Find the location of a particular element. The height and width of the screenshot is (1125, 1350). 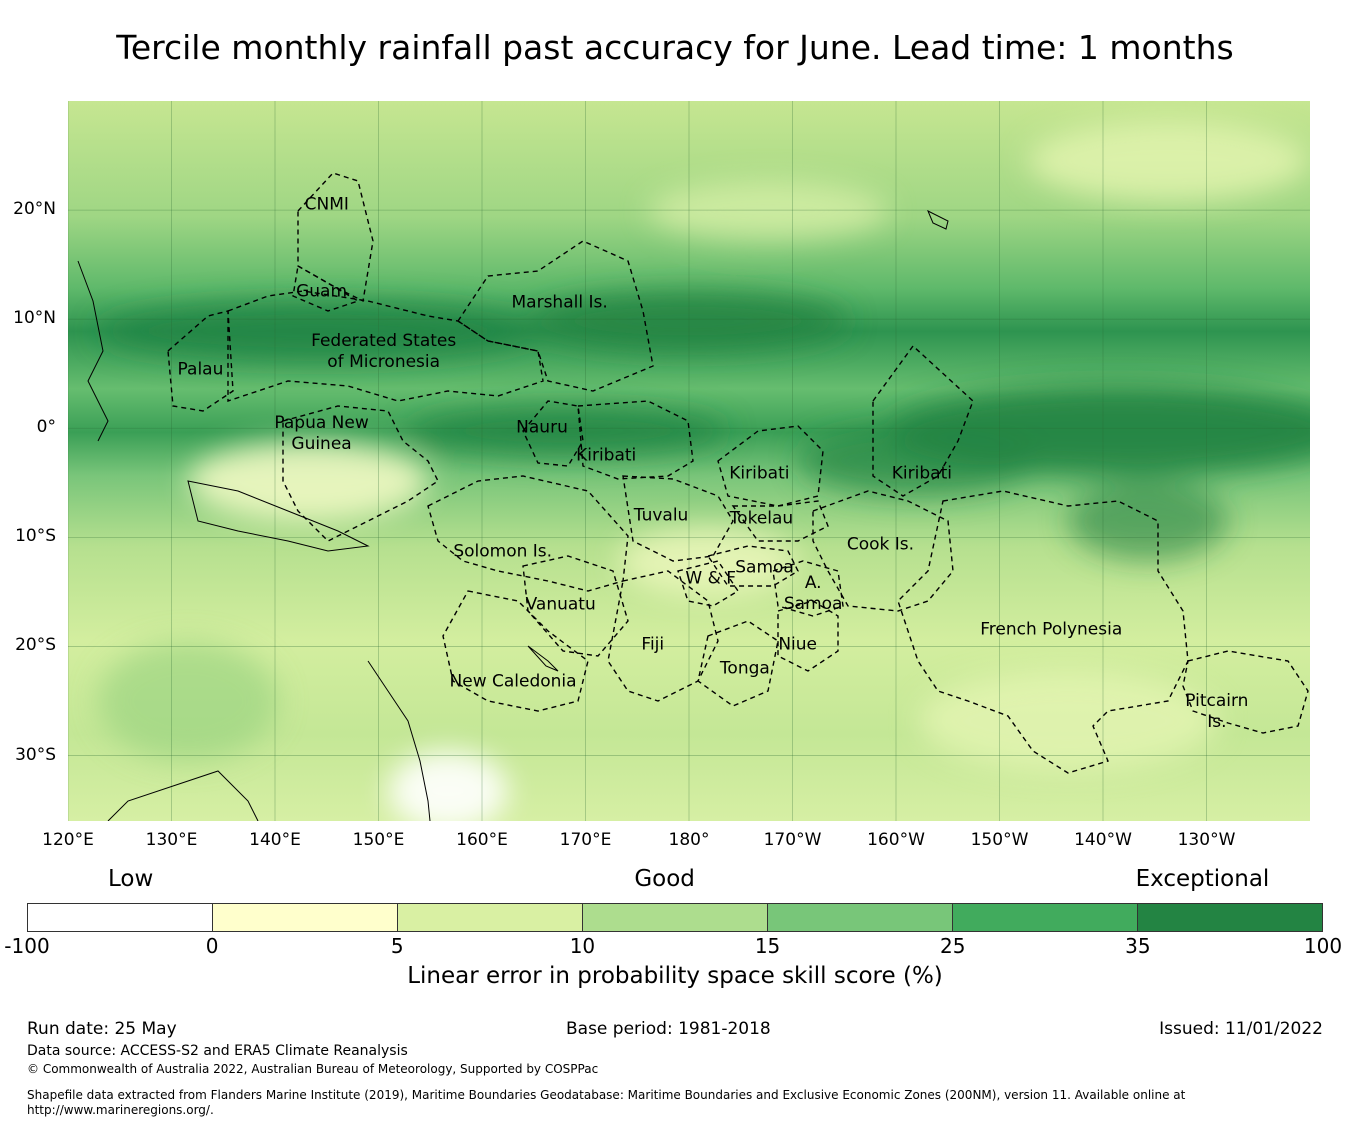

eez-nauru is located at coordinates (553, 433).